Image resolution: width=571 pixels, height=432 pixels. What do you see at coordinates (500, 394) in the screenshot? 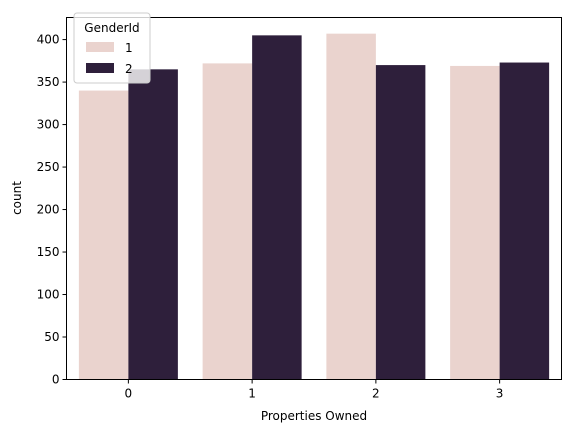
I see `x-tick-label-3: 3` at bounding box center [500, 394].